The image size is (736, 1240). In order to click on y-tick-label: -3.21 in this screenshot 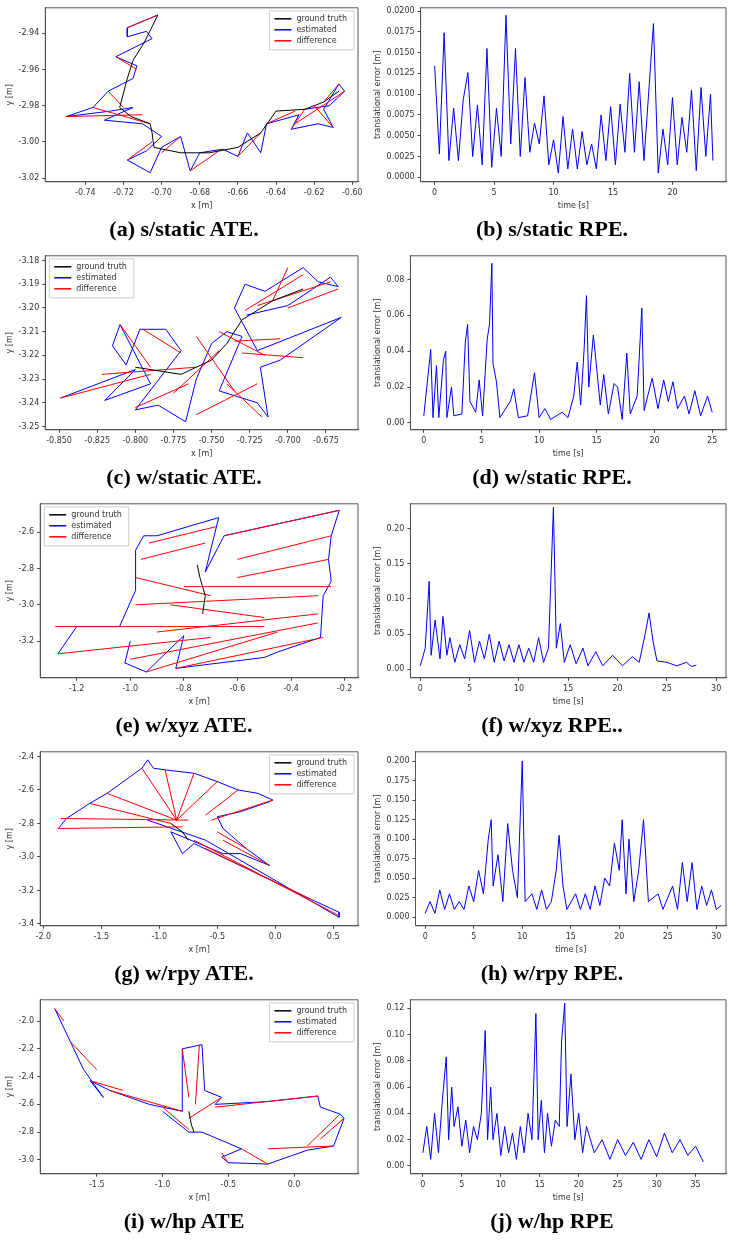, I will do `click(29, 331)`.